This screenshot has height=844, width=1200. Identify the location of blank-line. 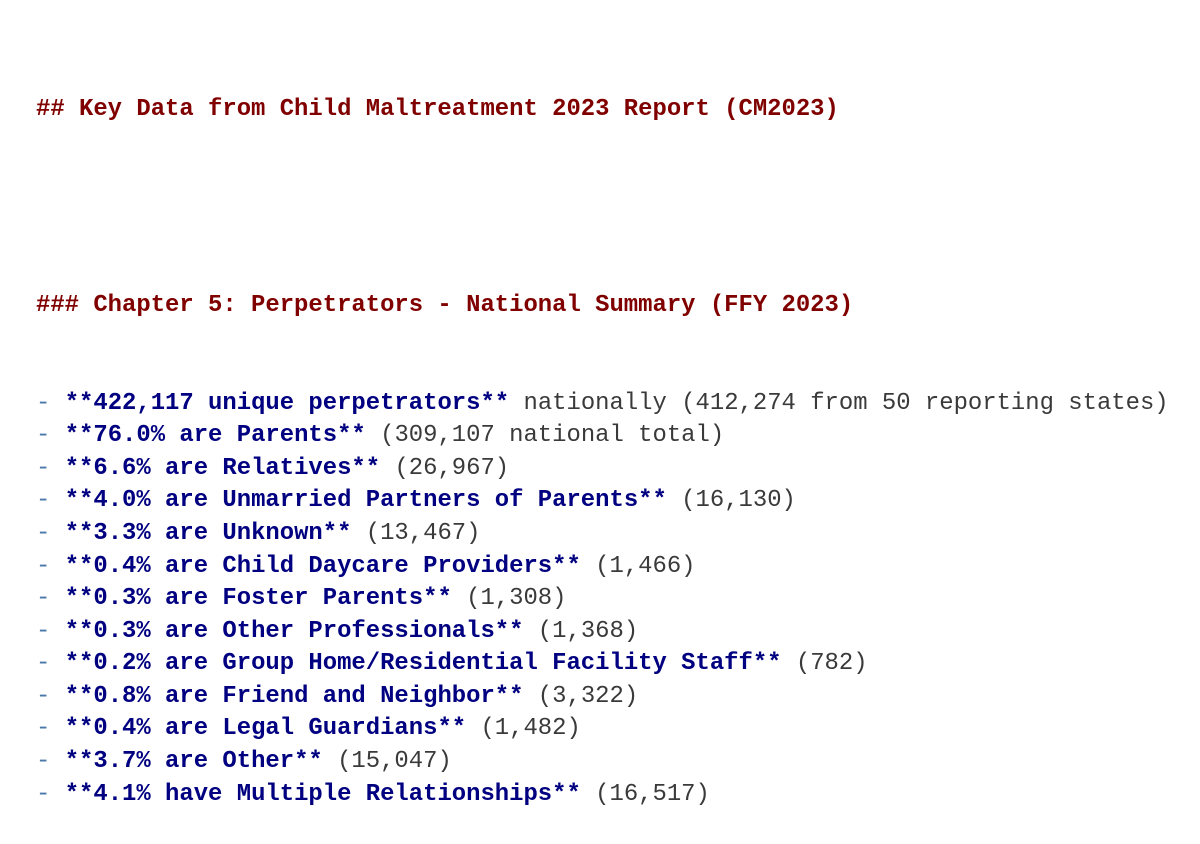
(602, 208).